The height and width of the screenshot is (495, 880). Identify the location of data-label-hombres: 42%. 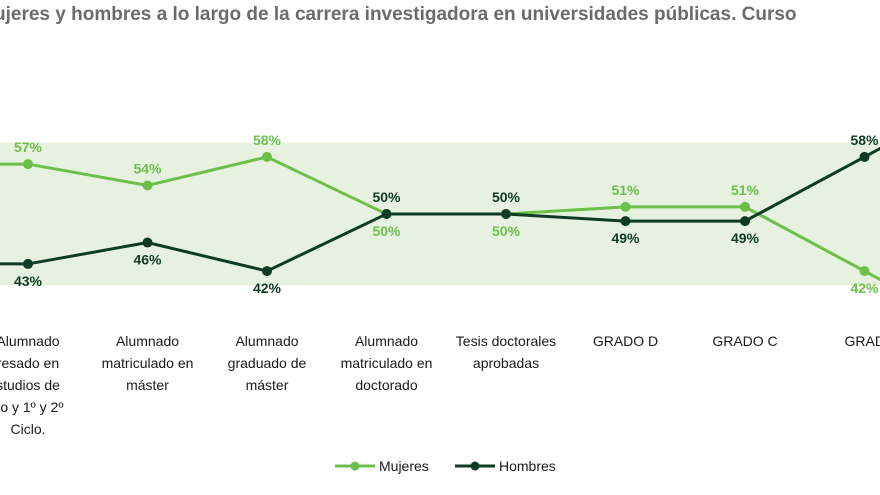
(267, 288).